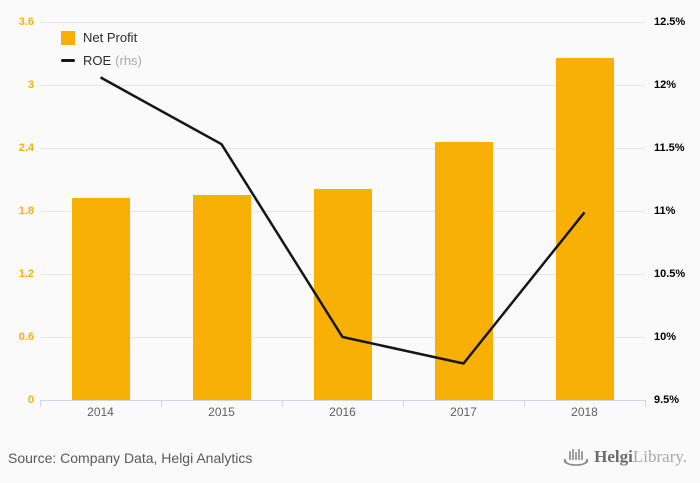  I want to click on net-profit-bar-2015, so click(221, 297).